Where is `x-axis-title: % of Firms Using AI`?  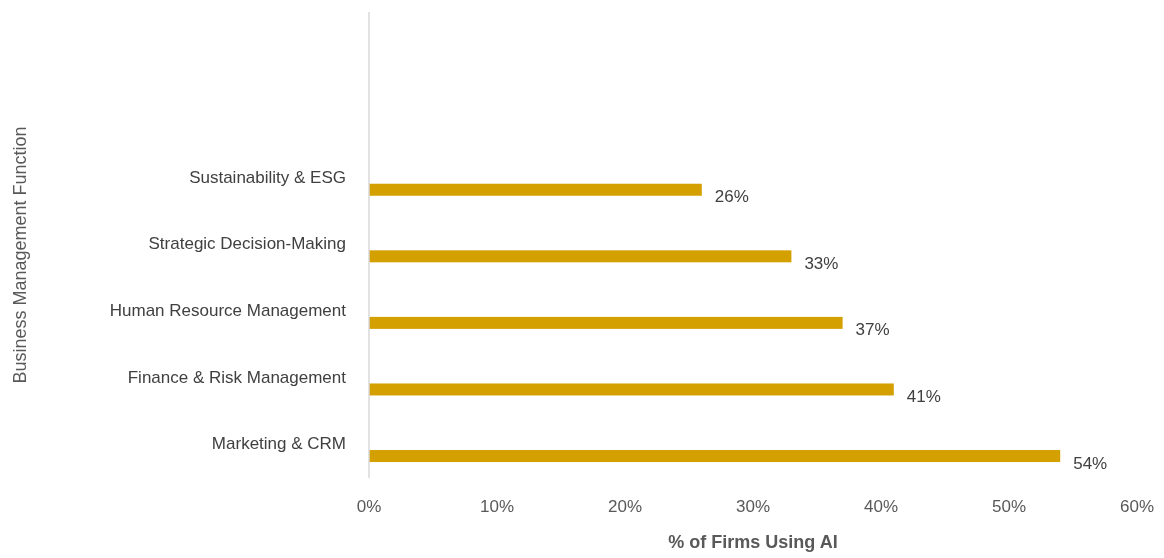
x-axis-title: % of Firms Using AI is located at coordinates (753, 542).